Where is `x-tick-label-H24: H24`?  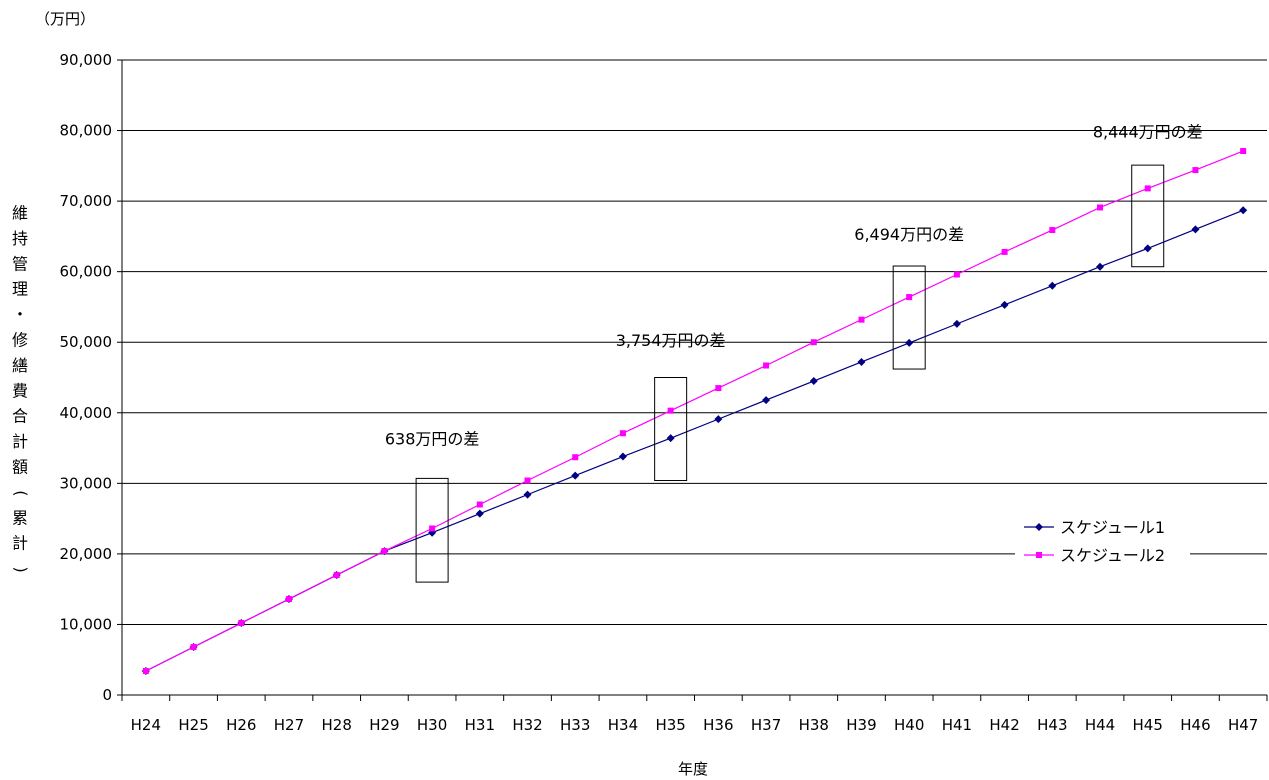 x-tick-label-H24: H24 is located at coordinates (146, 725).